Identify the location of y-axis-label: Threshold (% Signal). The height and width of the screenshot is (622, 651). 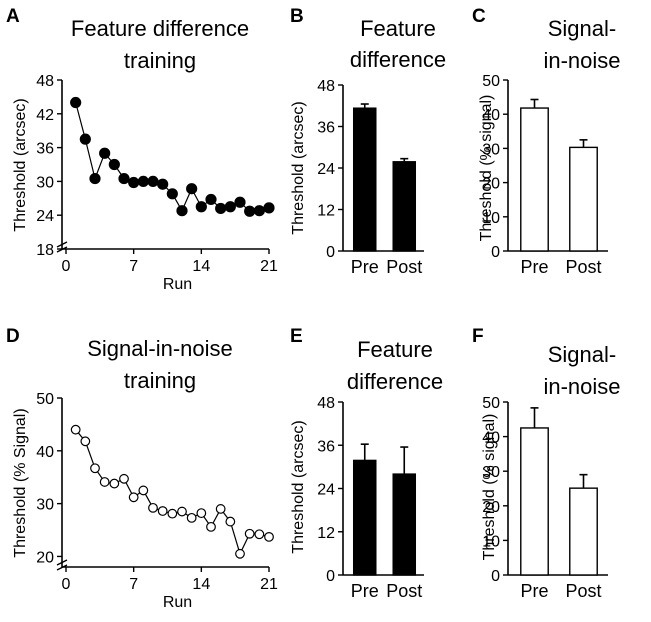
(20, 482).